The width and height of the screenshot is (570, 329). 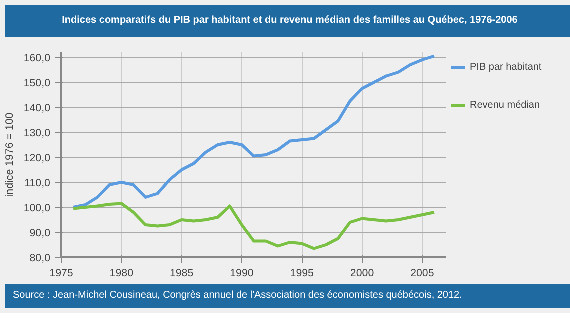 What do you see at coordinates (505, 105) in the screenshot?
I see `legend-label: Revenu médian` at bounding box center [505, 105].